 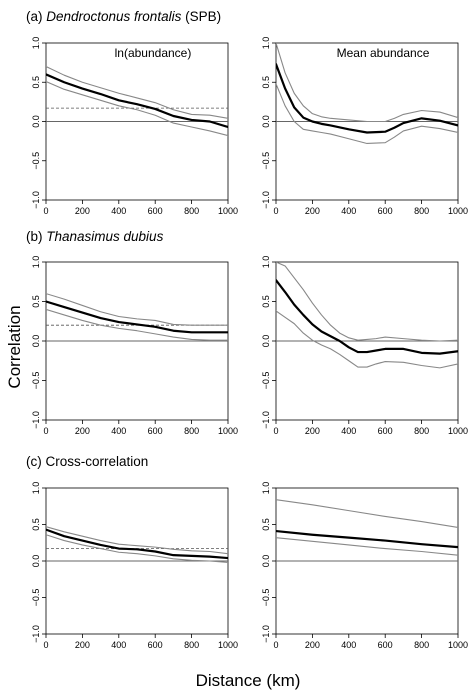 I want to click on panel-b-left: 0 200 400 600 800 1000 −1.0 −0.5 0.0 0.5 1.0, so click(x=134, y=346).